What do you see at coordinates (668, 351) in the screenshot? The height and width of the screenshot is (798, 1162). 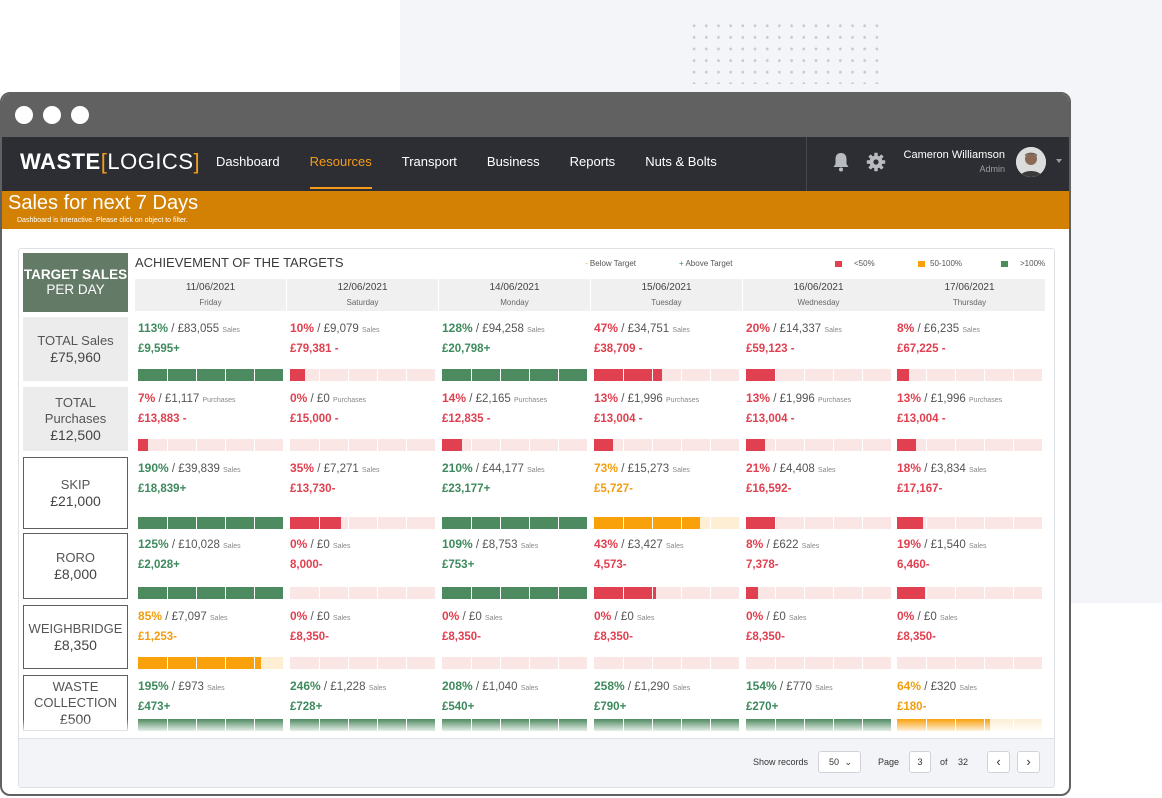 I see `target-cell: 47% / £34,751 Sales £38,709 -` at bounding box center [668, 351].